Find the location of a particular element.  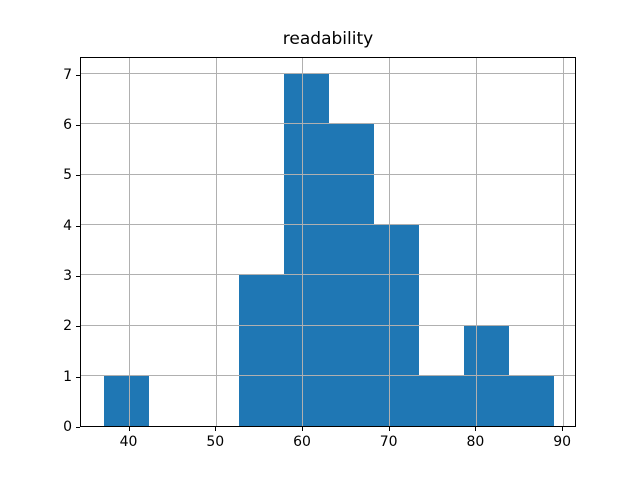

x-tick-label: 90 is located at coordinates (562, 442).